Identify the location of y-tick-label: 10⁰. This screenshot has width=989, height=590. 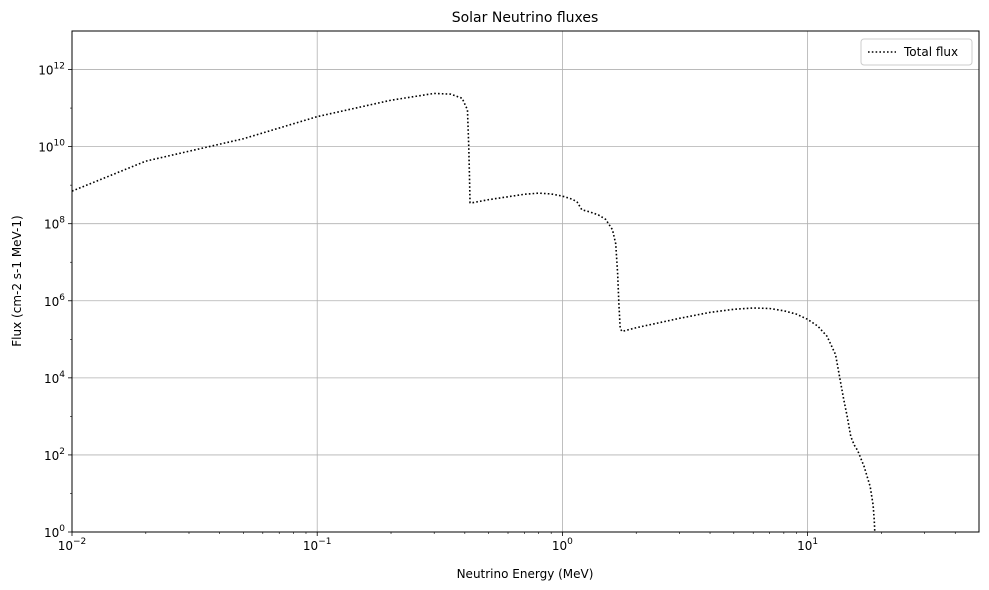
(54, 532).